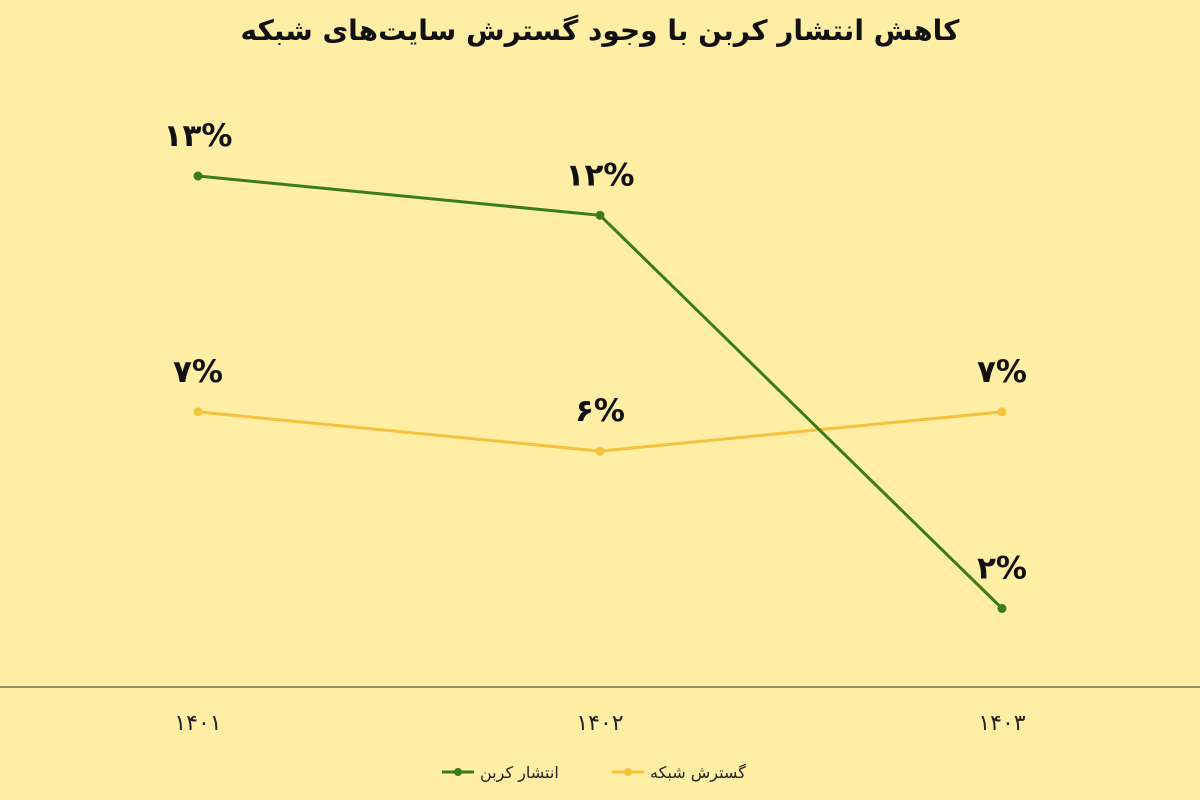  I want to click on data-label-1-1: ۶%, so click(600, 411).